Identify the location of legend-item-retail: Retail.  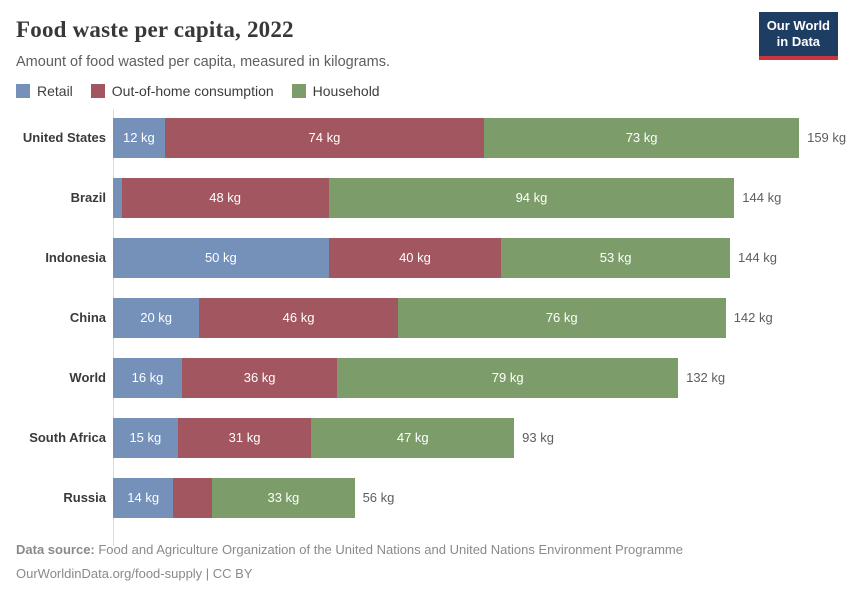
(44, 91).